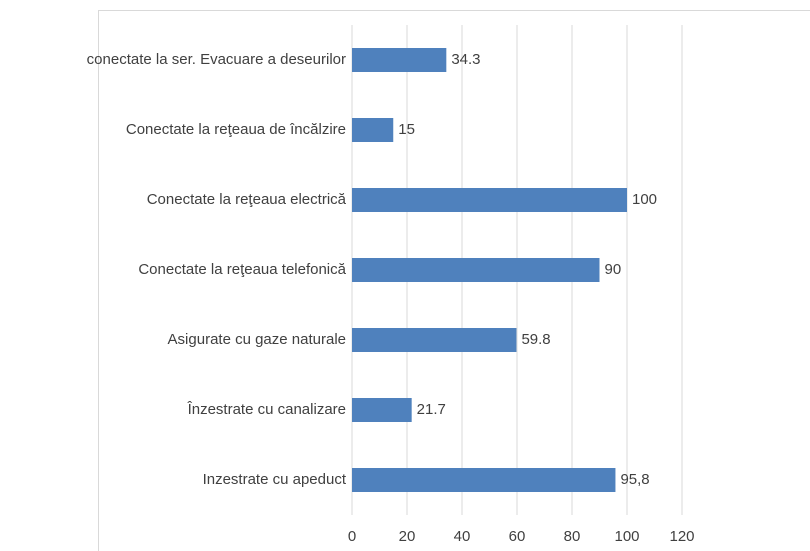 This screenshot has width=810, height=551. What do you see at coordinates (613, 269) in the screenshot?
I see `data-label: 90` at bounding box center [613, 269].